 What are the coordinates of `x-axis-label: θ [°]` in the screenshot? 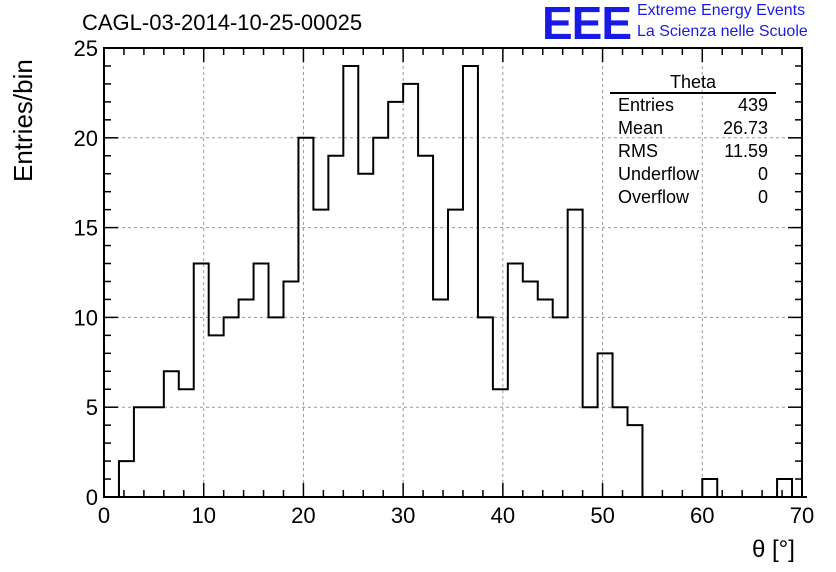 It's located at (773, 549).